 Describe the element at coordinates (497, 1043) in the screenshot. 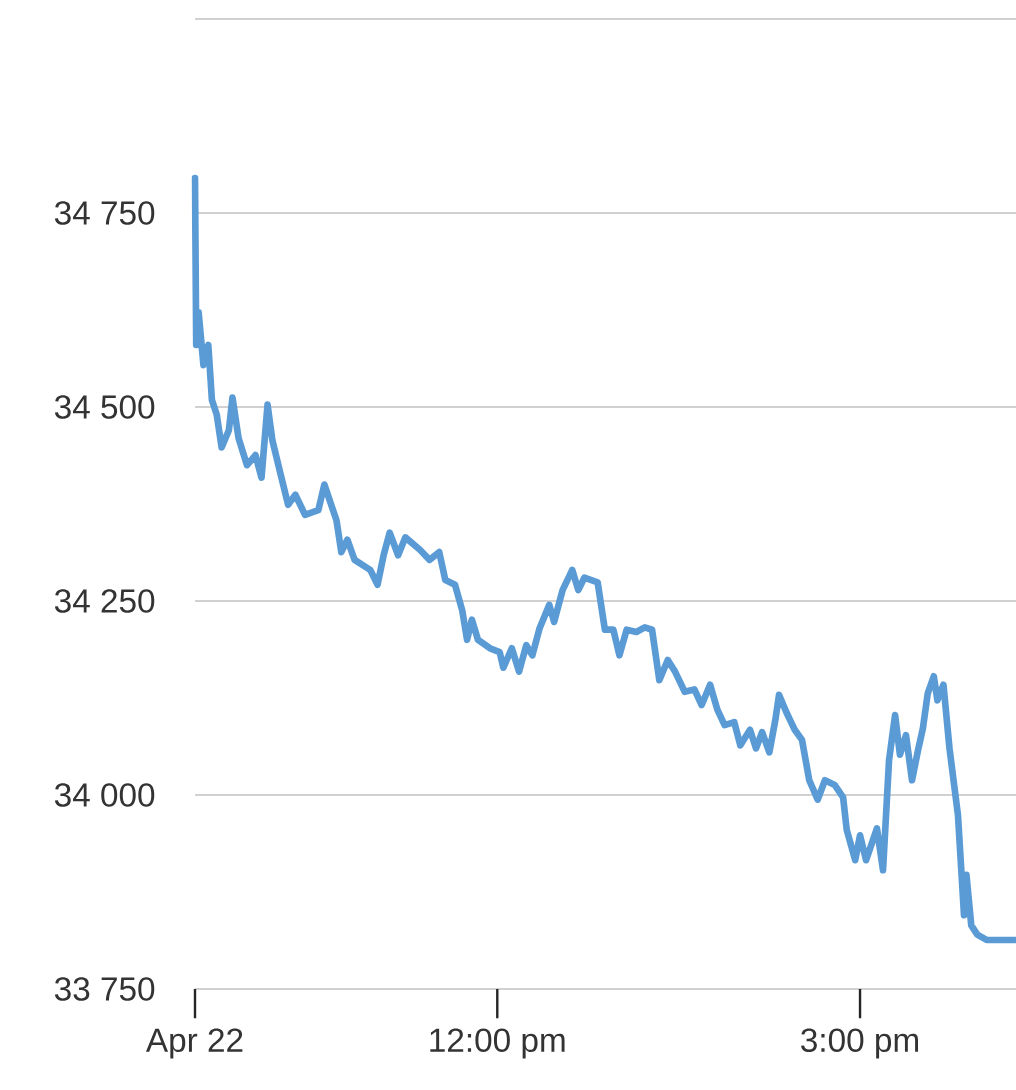

I see `x-tick-label: 12:00 pm` at that location.